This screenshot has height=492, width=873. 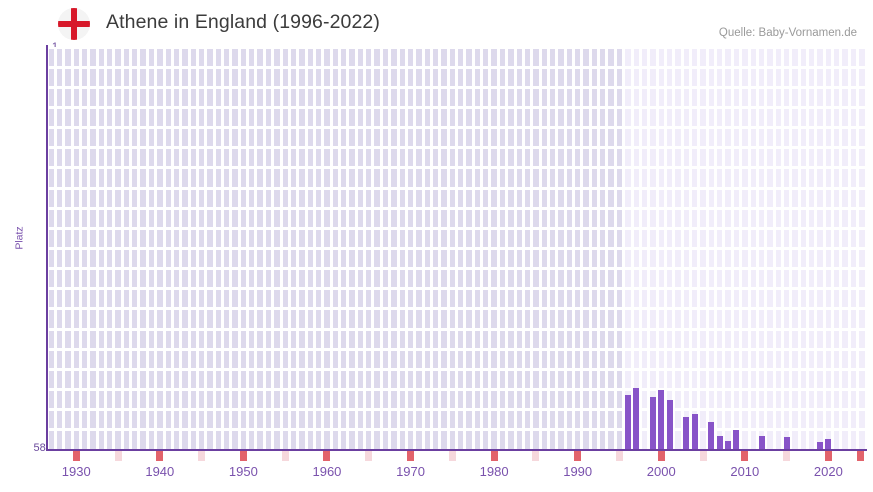 I want to click on x-axis-tick-label: 1960, so click(x=327, y=471).